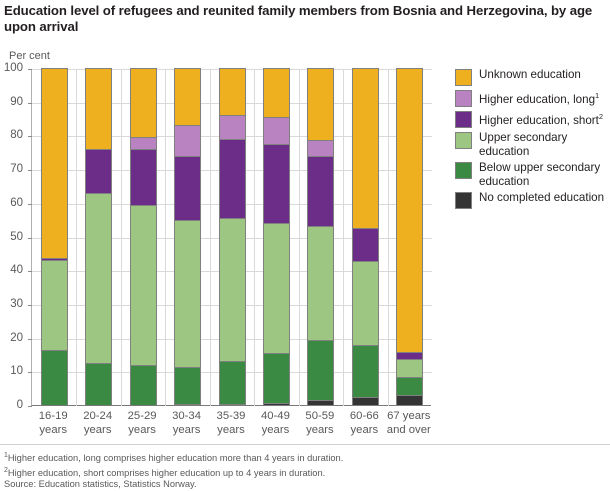 This screenshot has height=491, width=610. What do you see at coordinates (29, 56) in the screenshot?
I see `y-axis-unit-label: Per cent` at bounding box center [29, 56].